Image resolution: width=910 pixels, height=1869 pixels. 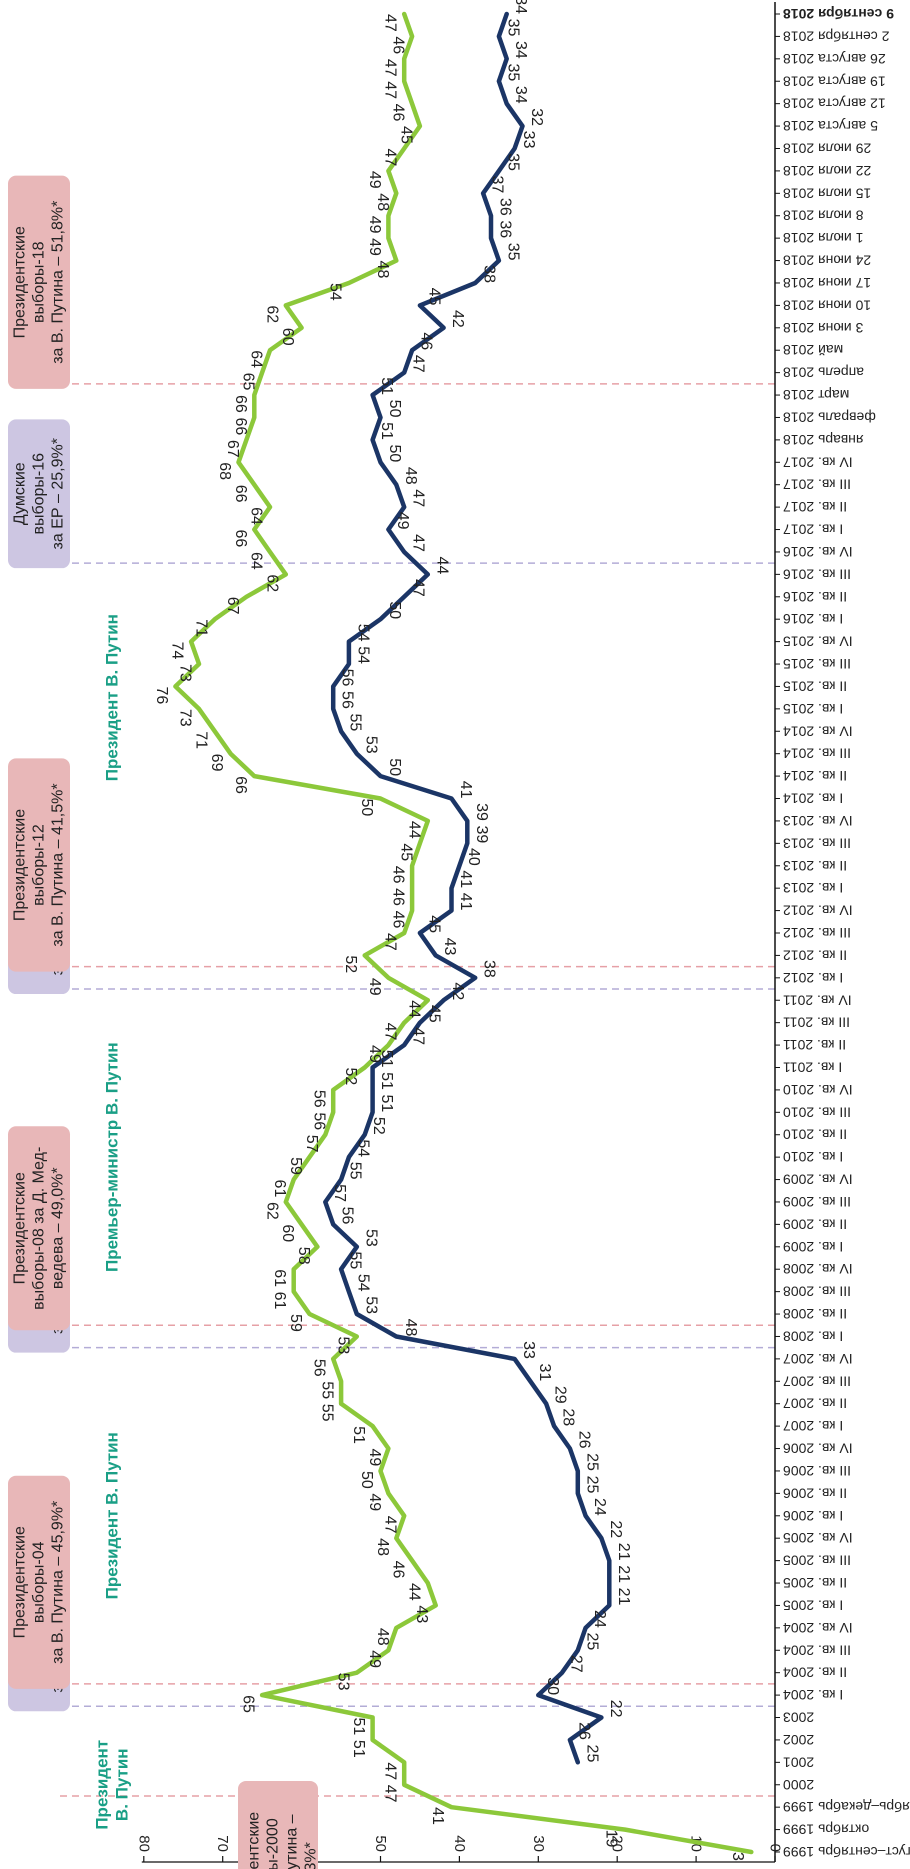 I want to click on data-label-navy: 35, so click(x=512, y=162).